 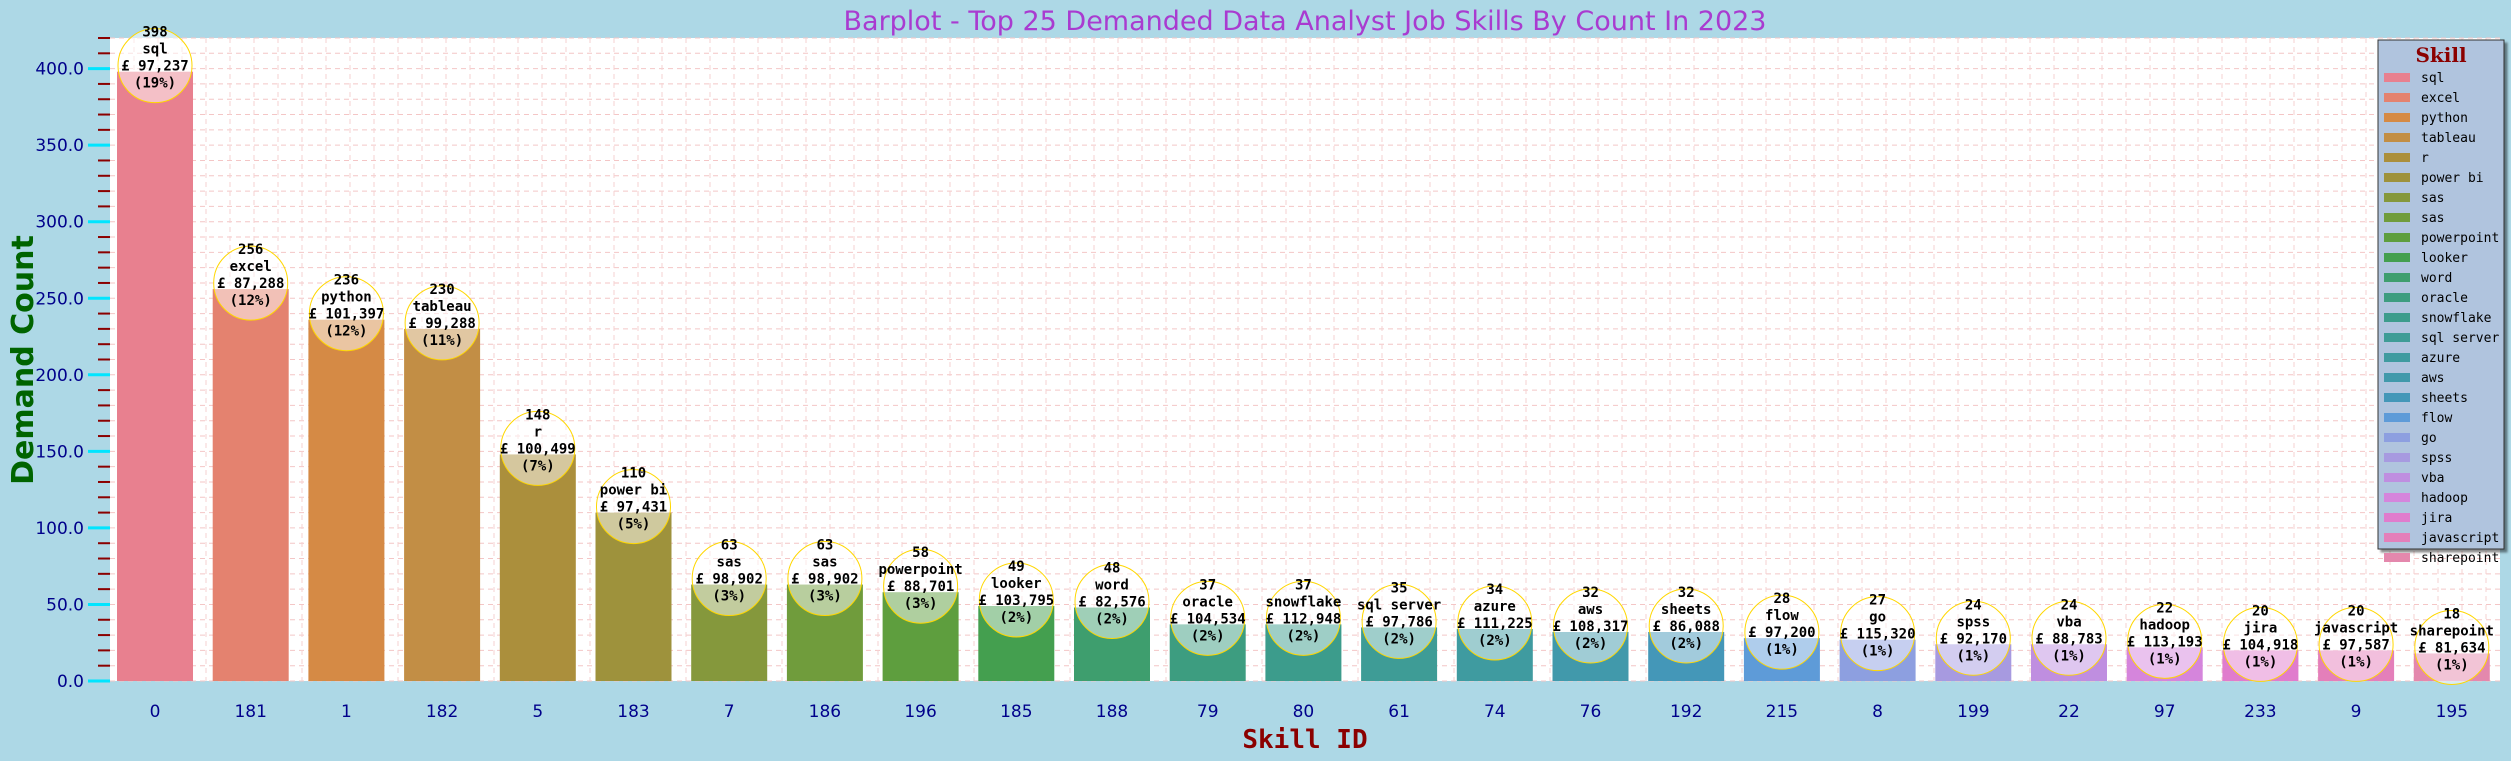 I want to click on annotation-count: 32, so click(x=1686, y=593).